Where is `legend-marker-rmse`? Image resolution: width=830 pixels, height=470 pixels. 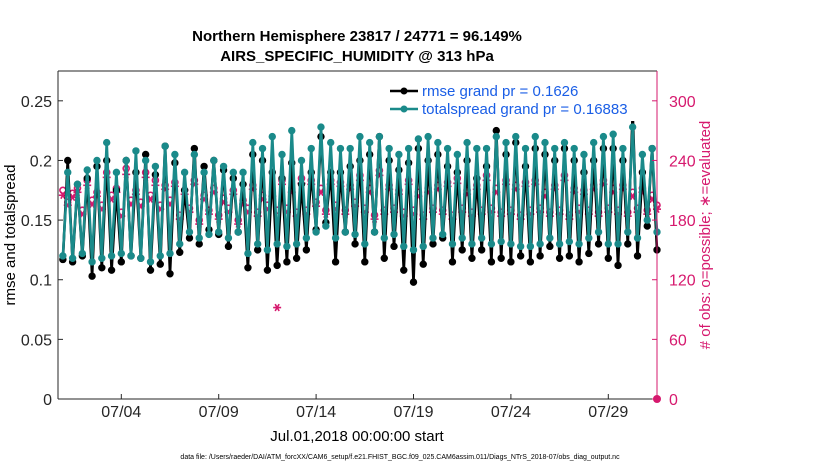
legend-marker-rmse is located at coordinates (404, 91).